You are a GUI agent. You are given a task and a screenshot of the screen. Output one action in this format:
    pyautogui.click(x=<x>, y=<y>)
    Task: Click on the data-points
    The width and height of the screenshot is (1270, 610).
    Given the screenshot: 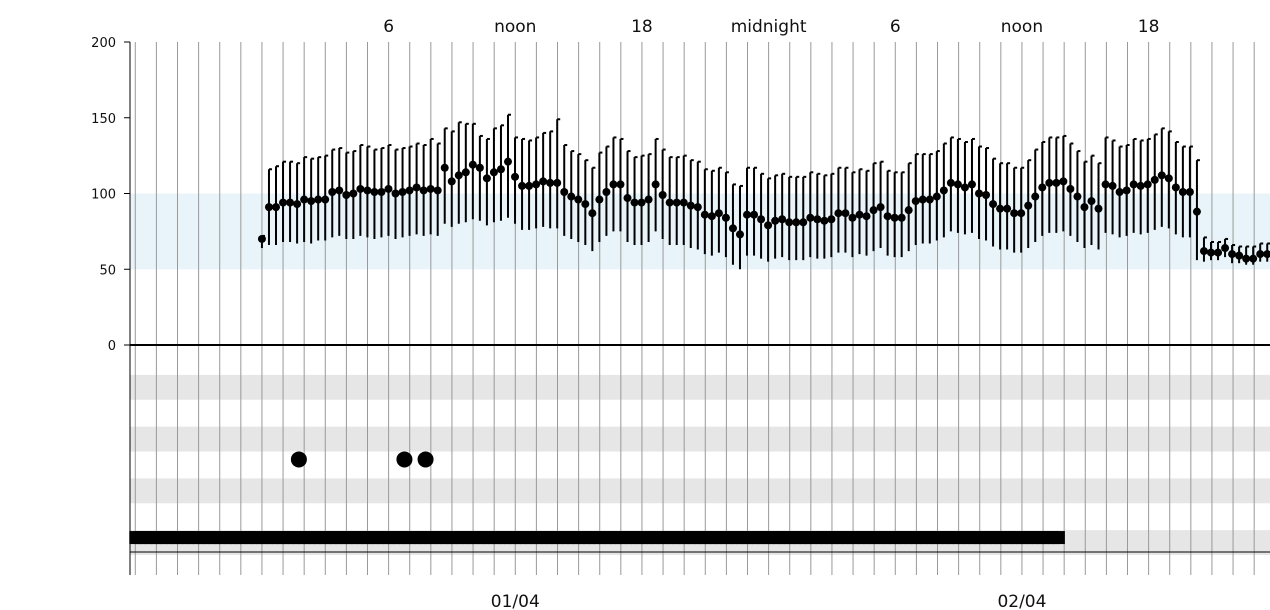 What is the action you would take?
    pyautogui.click(x=763, y=210)
    